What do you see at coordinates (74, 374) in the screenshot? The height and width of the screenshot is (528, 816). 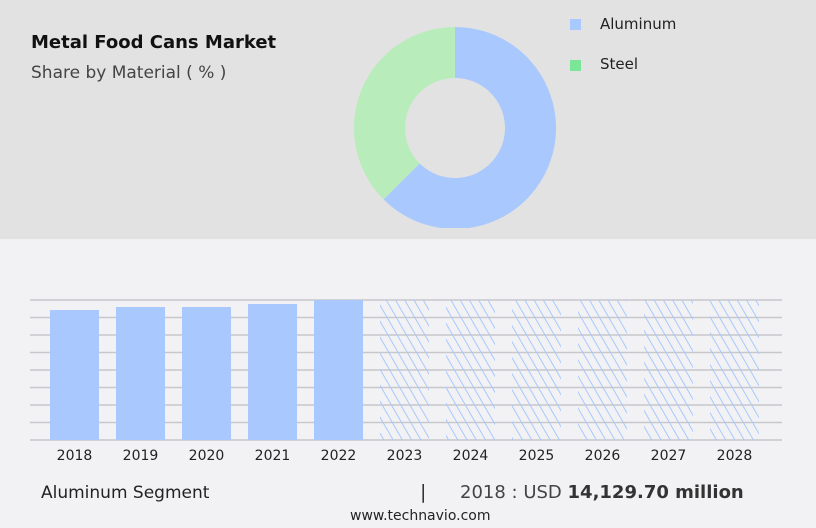 I see `bar-2018` at bounding box center [74, 374].